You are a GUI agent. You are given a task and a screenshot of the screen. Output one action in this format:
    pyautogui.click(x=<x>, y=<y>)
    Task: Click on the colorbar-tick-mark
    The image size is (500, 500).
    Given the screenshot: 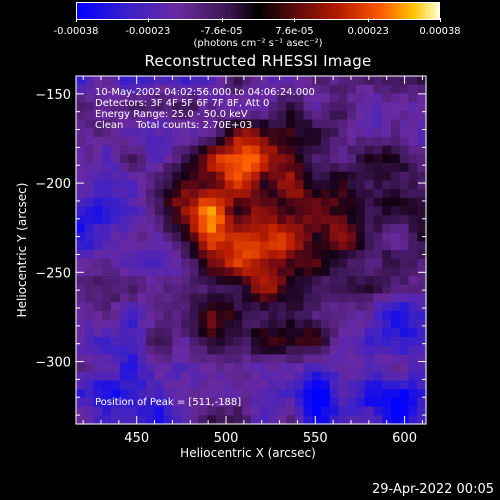 What is the action you would take?
    pyautogui.click(x=369, y=20)
    